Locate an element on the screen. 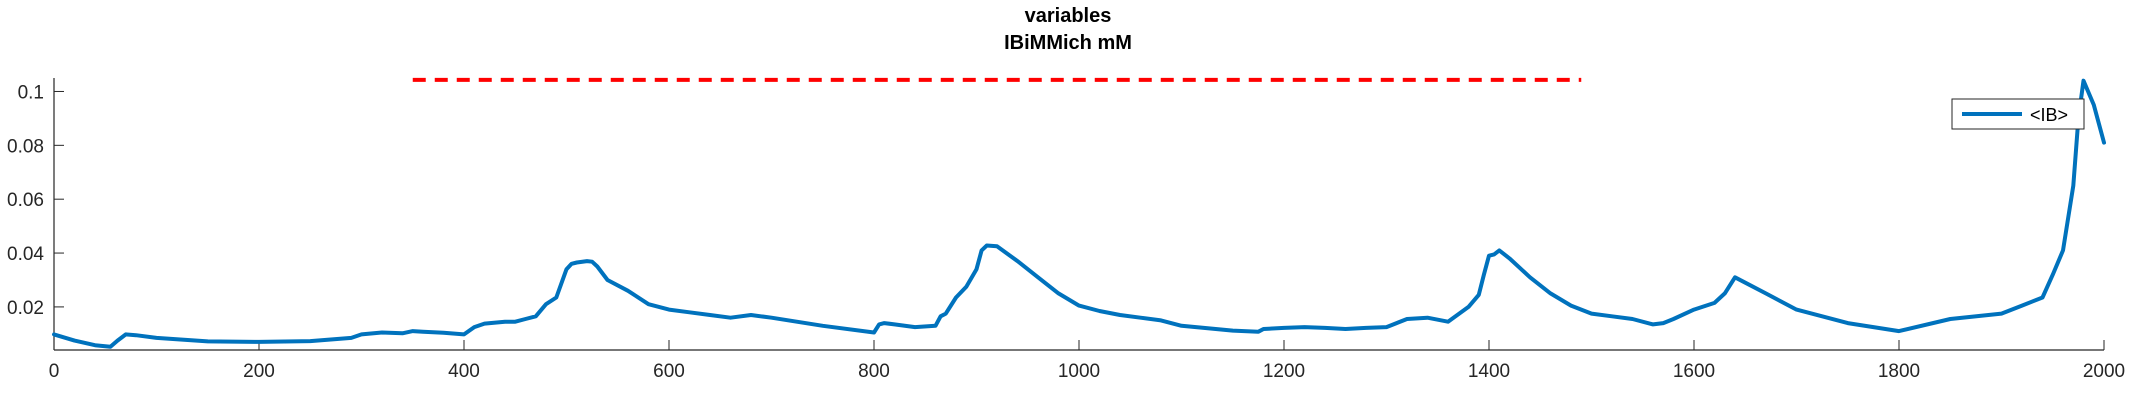 Image resolution: width=2133 pixels, height=400 pixels. x-tick-label: 1600 is located at coordinates (1694, 371).